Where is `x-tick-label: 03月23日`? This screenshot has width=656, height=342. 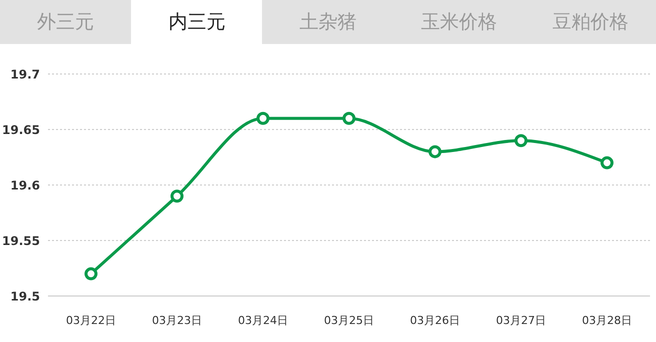 x-tick-label: 03月23日 is located at coordinates (177, 320).